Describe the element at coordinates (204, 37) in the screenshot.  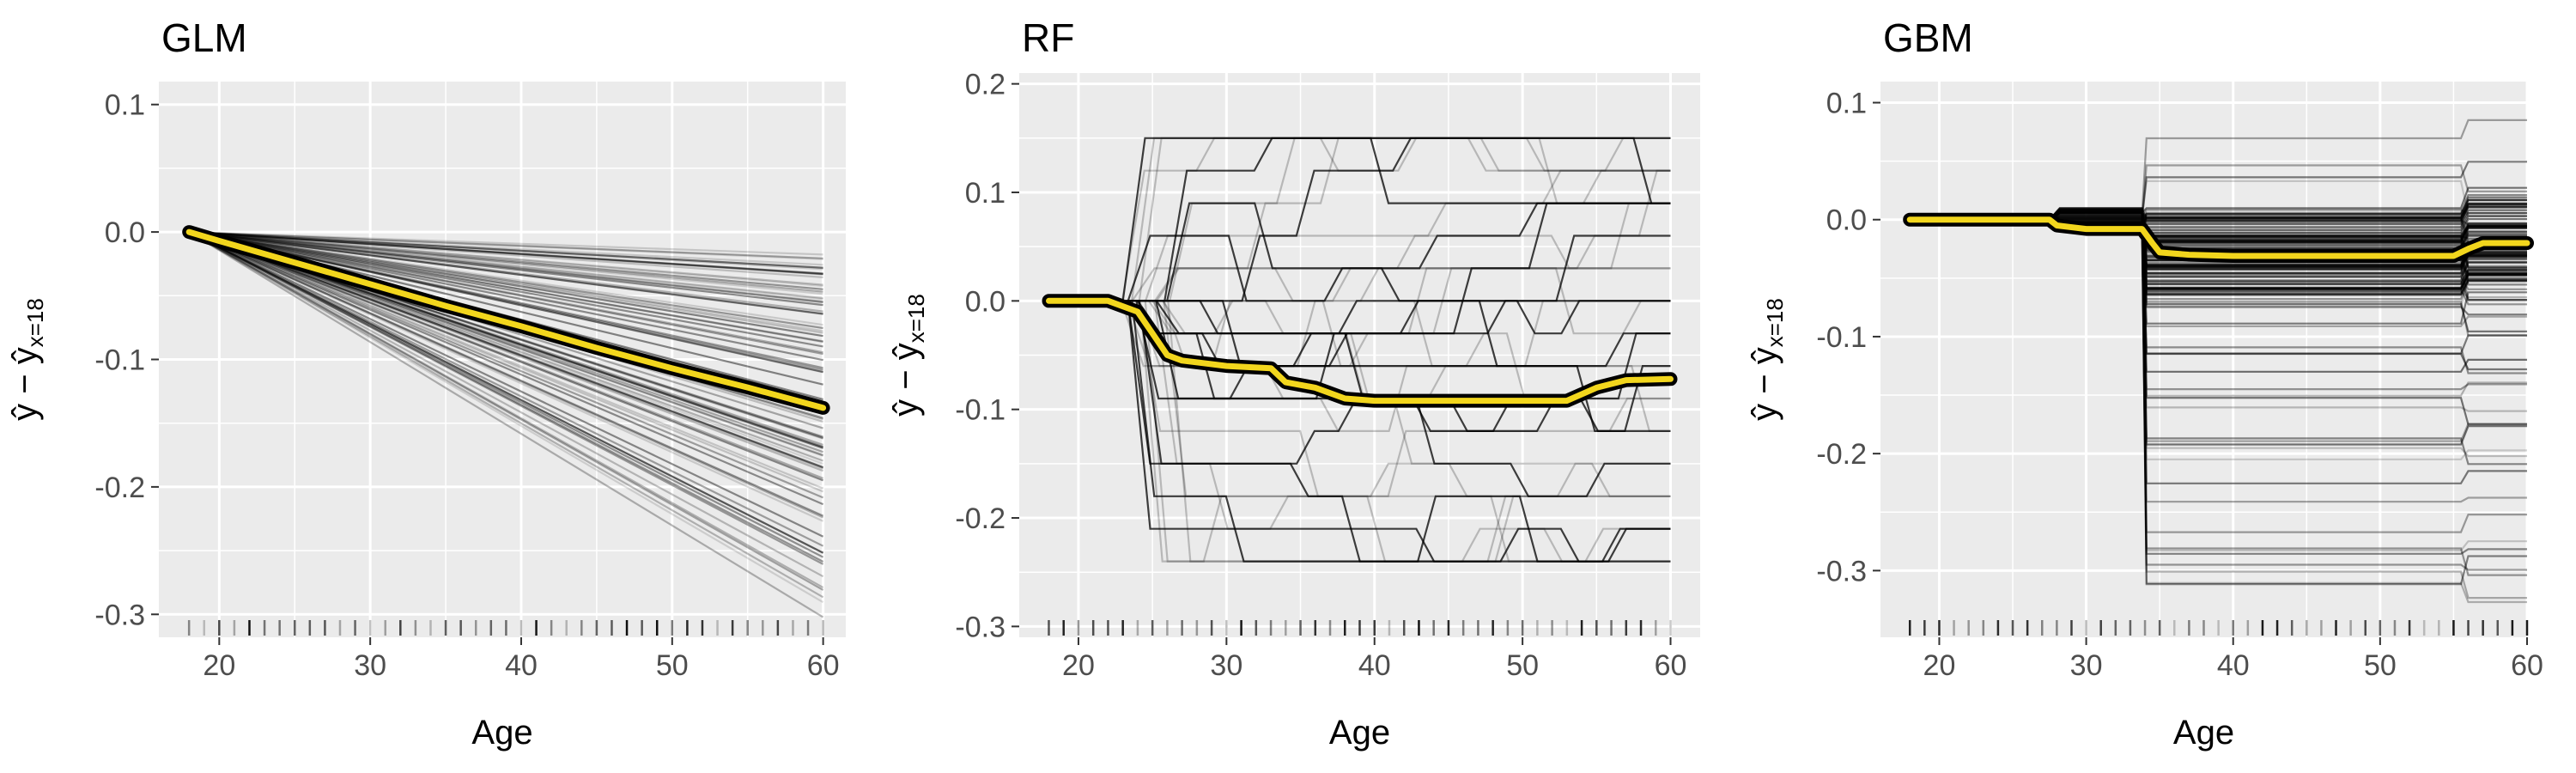
I see `panel-title: GLM` at that location.